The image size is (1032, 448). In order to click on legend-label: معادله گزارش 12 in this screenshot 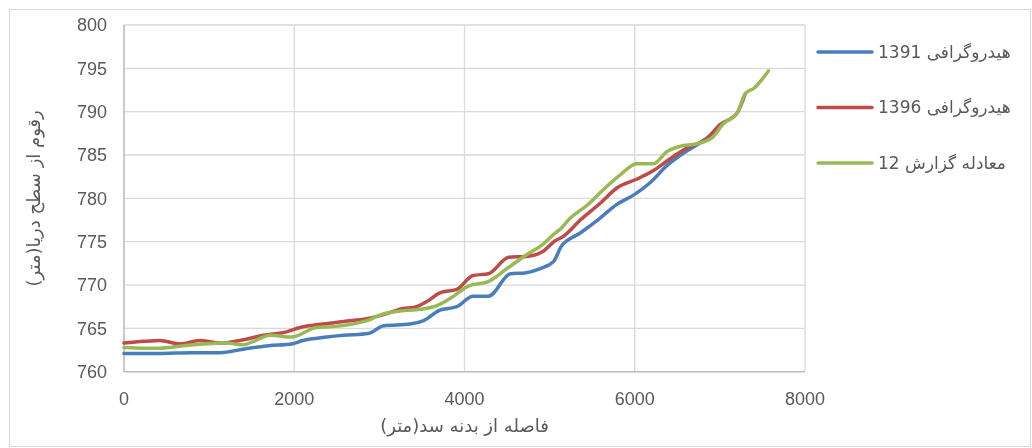, I will do `click(942, 162)`.